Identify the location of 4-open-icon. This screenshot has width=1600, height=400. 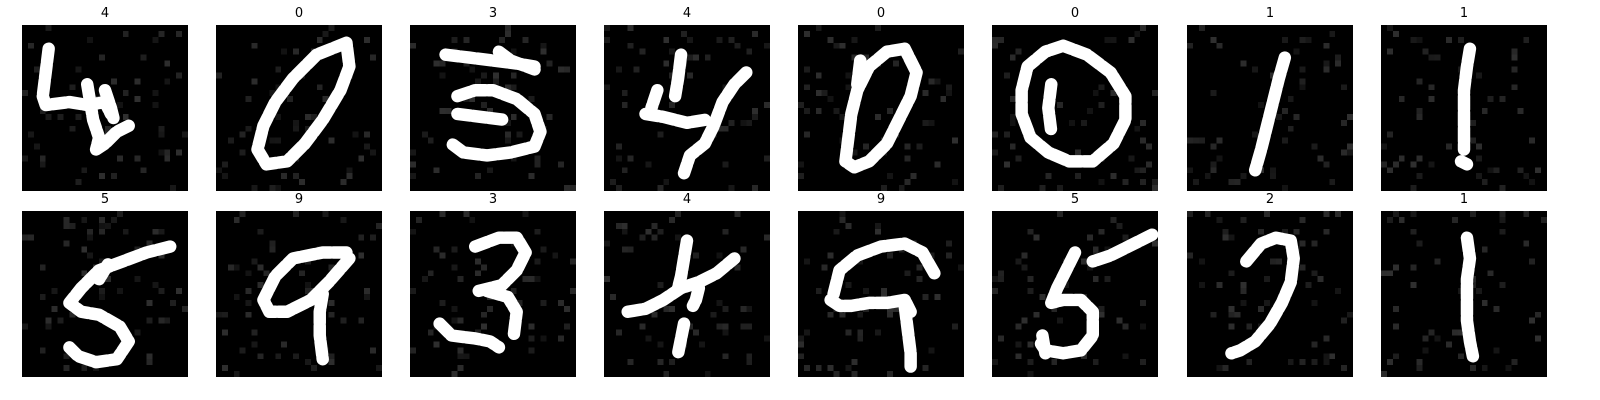
(687, 108).